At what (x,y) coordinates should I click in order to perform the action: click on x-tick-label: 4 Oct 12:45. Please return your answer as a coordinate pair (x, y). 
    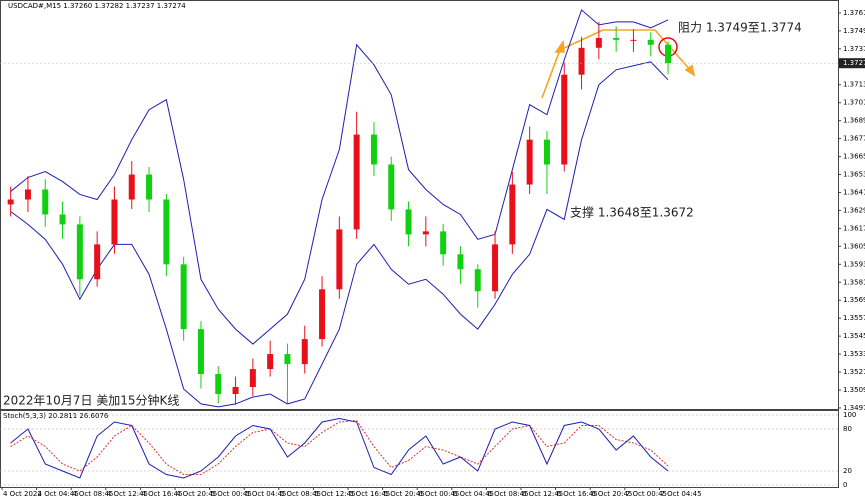
    Looking at the image, I should click on (127, 494).